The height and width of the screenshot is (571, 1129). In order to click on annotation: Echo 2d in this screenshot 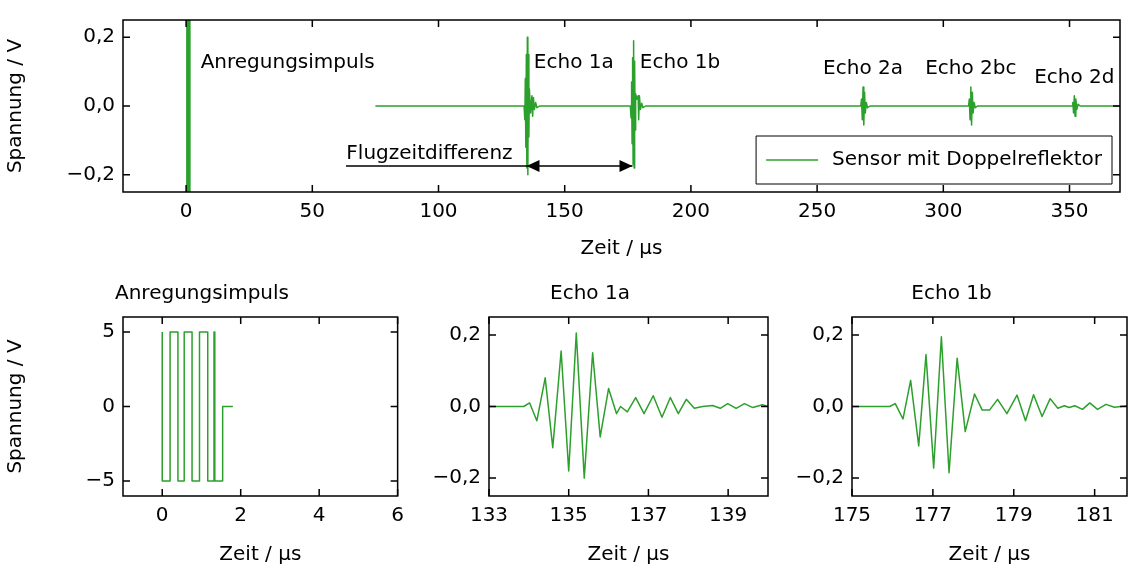, I will do `click(1074, 75)`.